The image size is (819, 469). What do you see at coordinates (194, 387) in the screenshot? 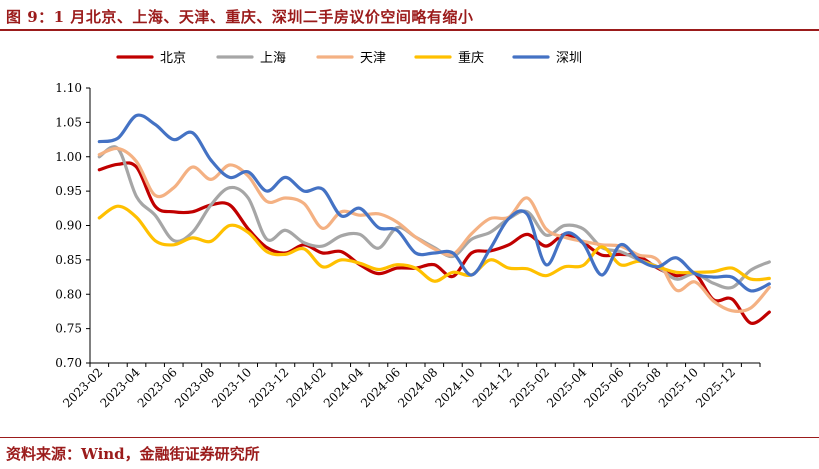
I see `x-tick-label: 2023-08` at bounding box center [194, 387].